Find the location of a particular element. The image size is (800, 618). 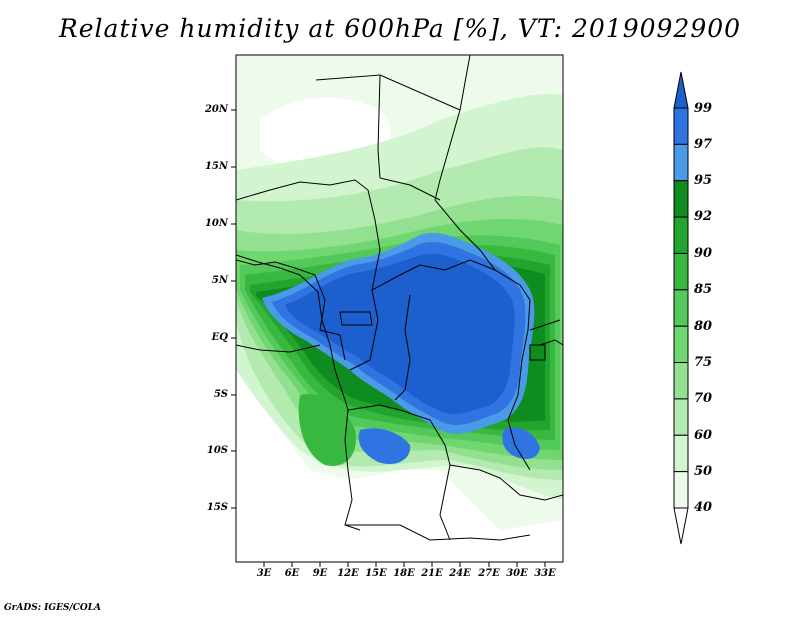

lat-label-10n: 10N is located at coordinates (216, 223).